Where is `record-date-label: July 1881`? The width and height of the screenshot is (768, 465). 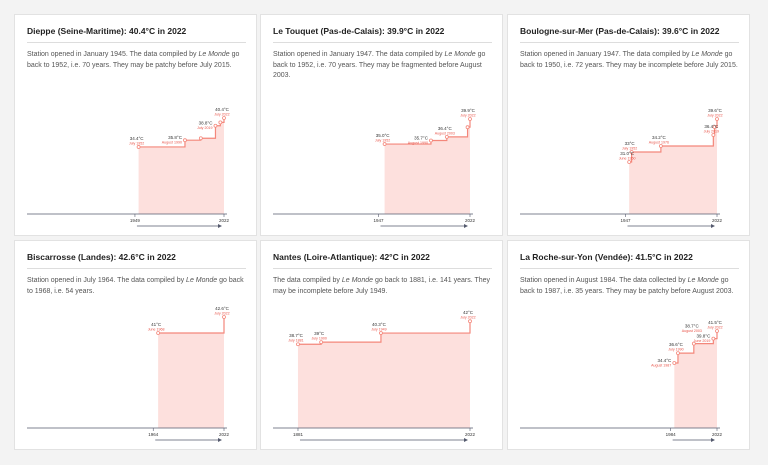 record-date-label: July 1881 is located at coordinates (295, 341).